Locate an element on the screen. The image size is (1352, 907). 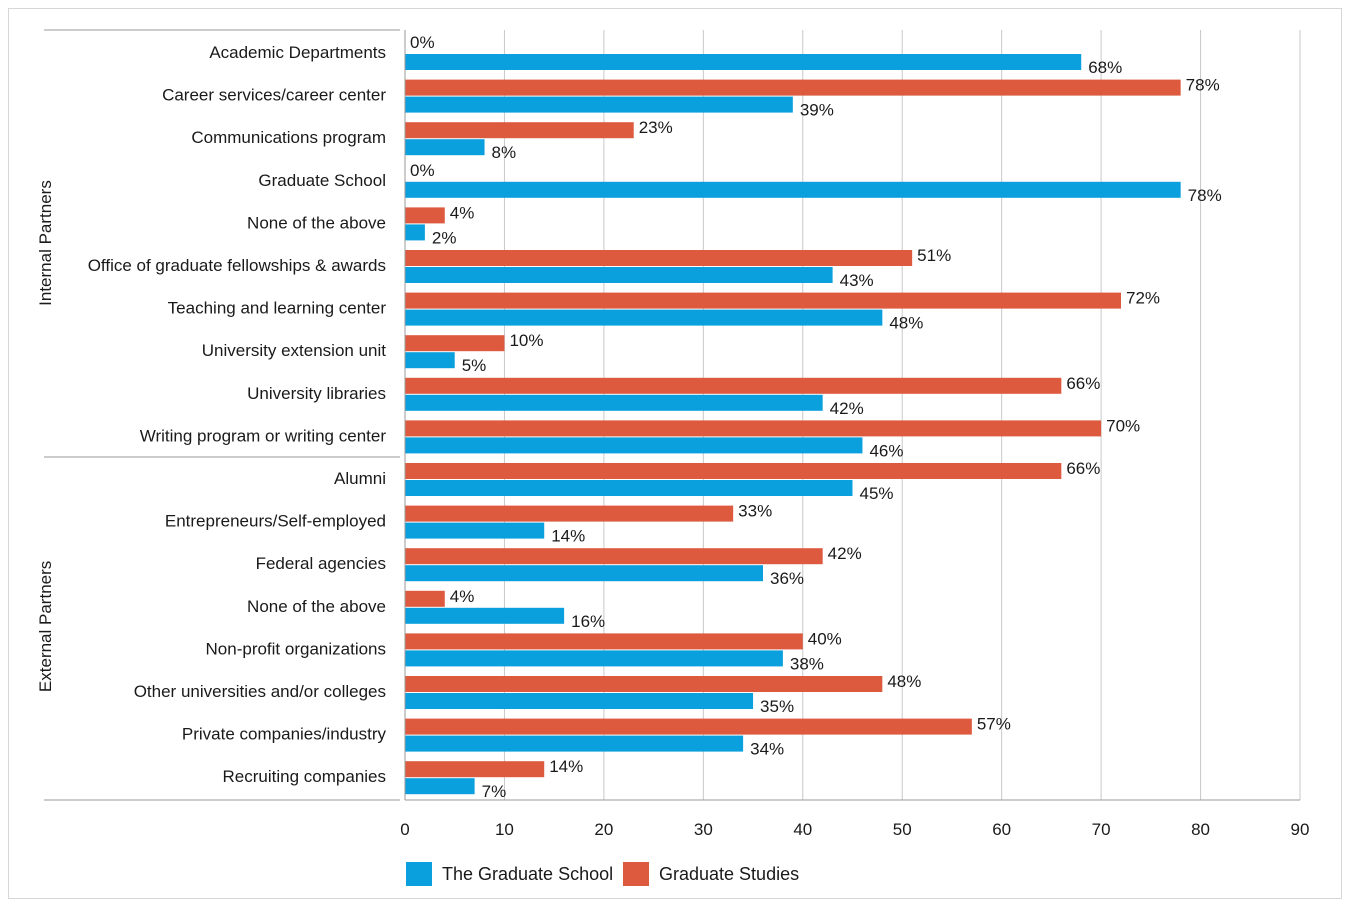
x-tick-label: 30 is located at coordinates (703, 829).